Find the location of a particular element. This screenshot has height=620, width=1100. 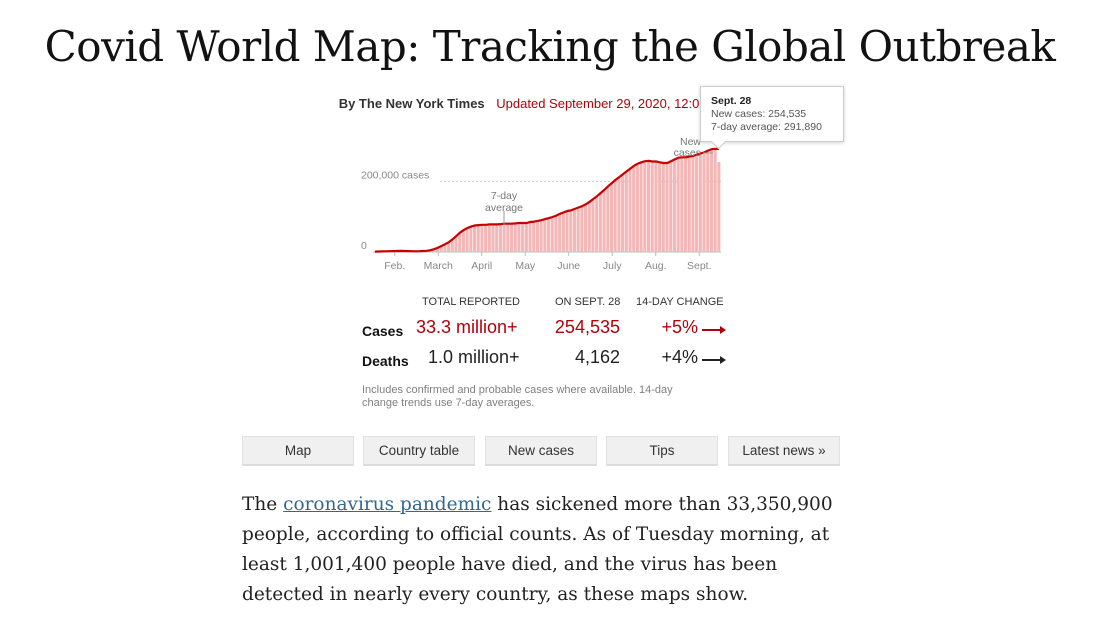

y-tick-label-0: 0 is located at coordinates (364, 246).